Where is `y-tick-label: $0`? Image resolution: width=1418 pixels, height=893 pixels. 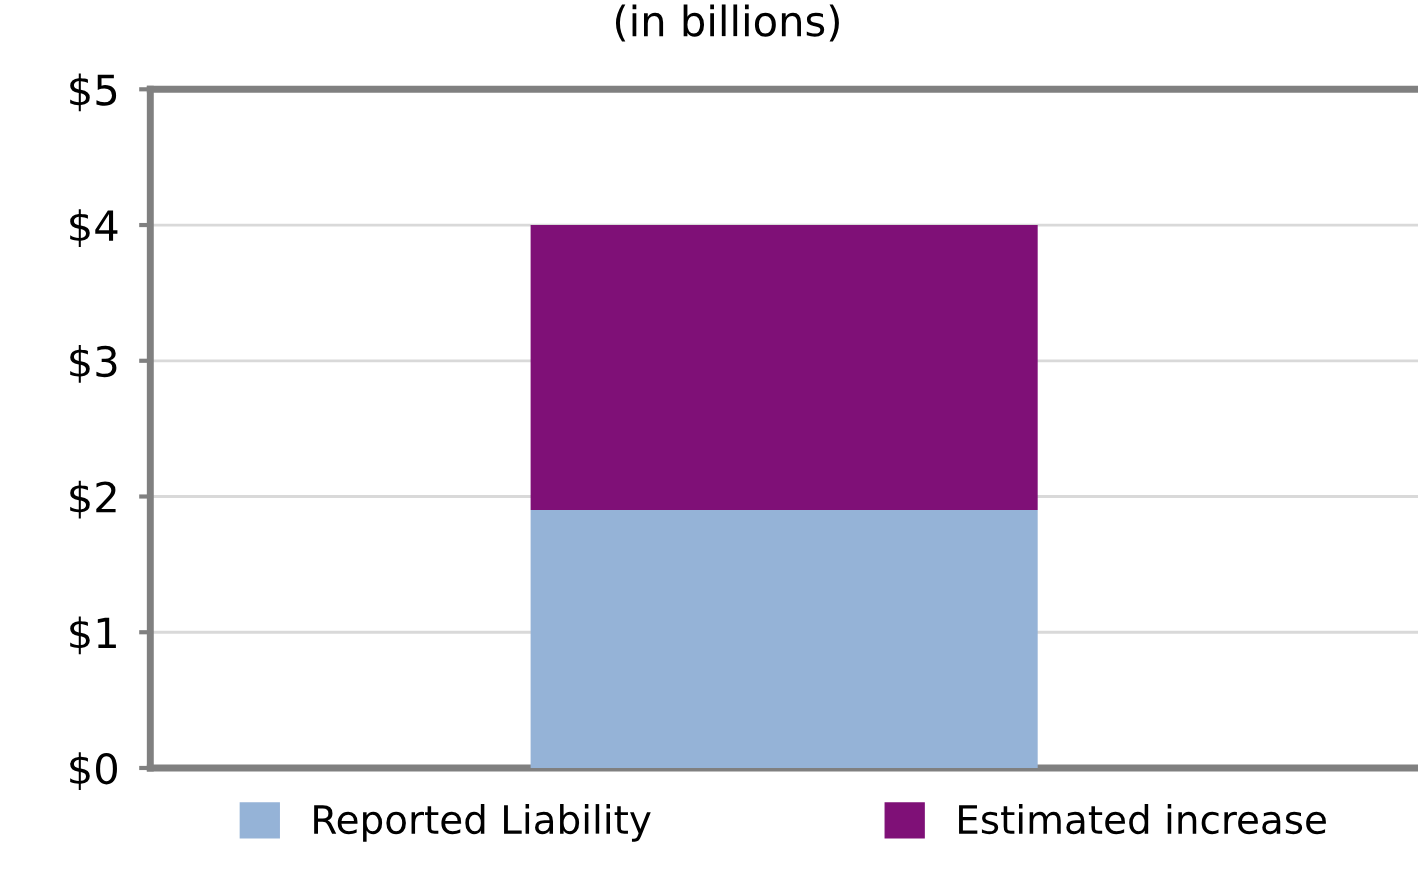 y-tick-label: $0 is located at coordinates (93, 771).